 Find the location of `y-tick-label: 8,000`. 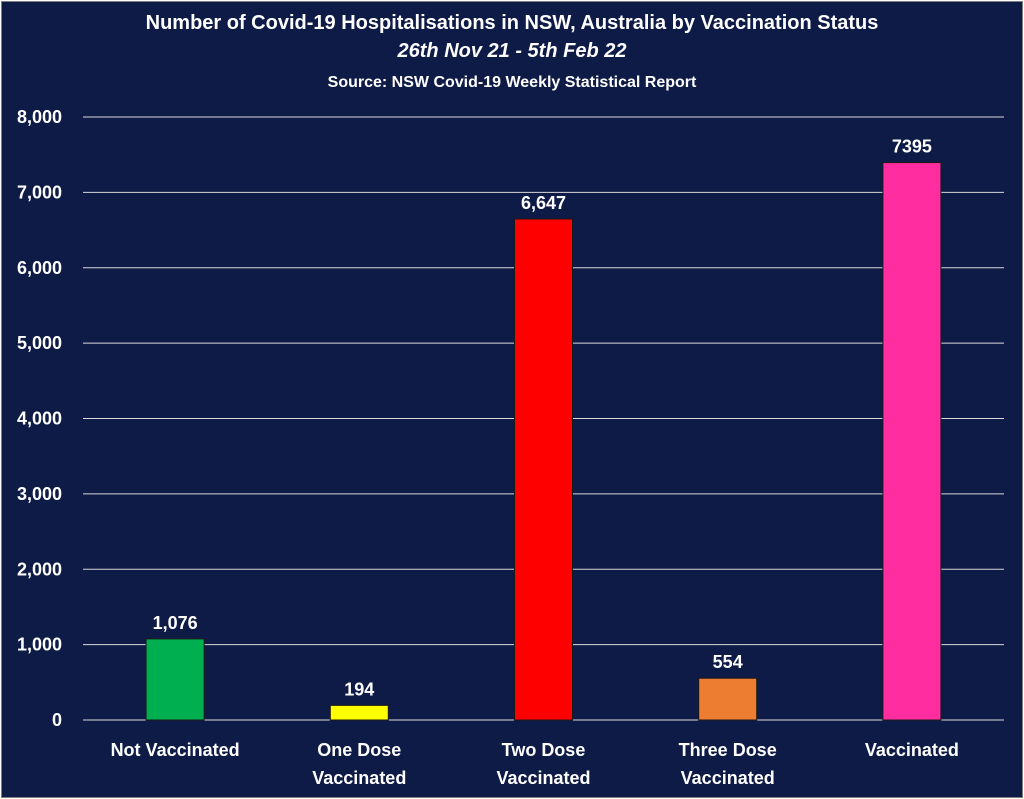

y-tick-label: 8,000 is located at coordinates (39, 117).